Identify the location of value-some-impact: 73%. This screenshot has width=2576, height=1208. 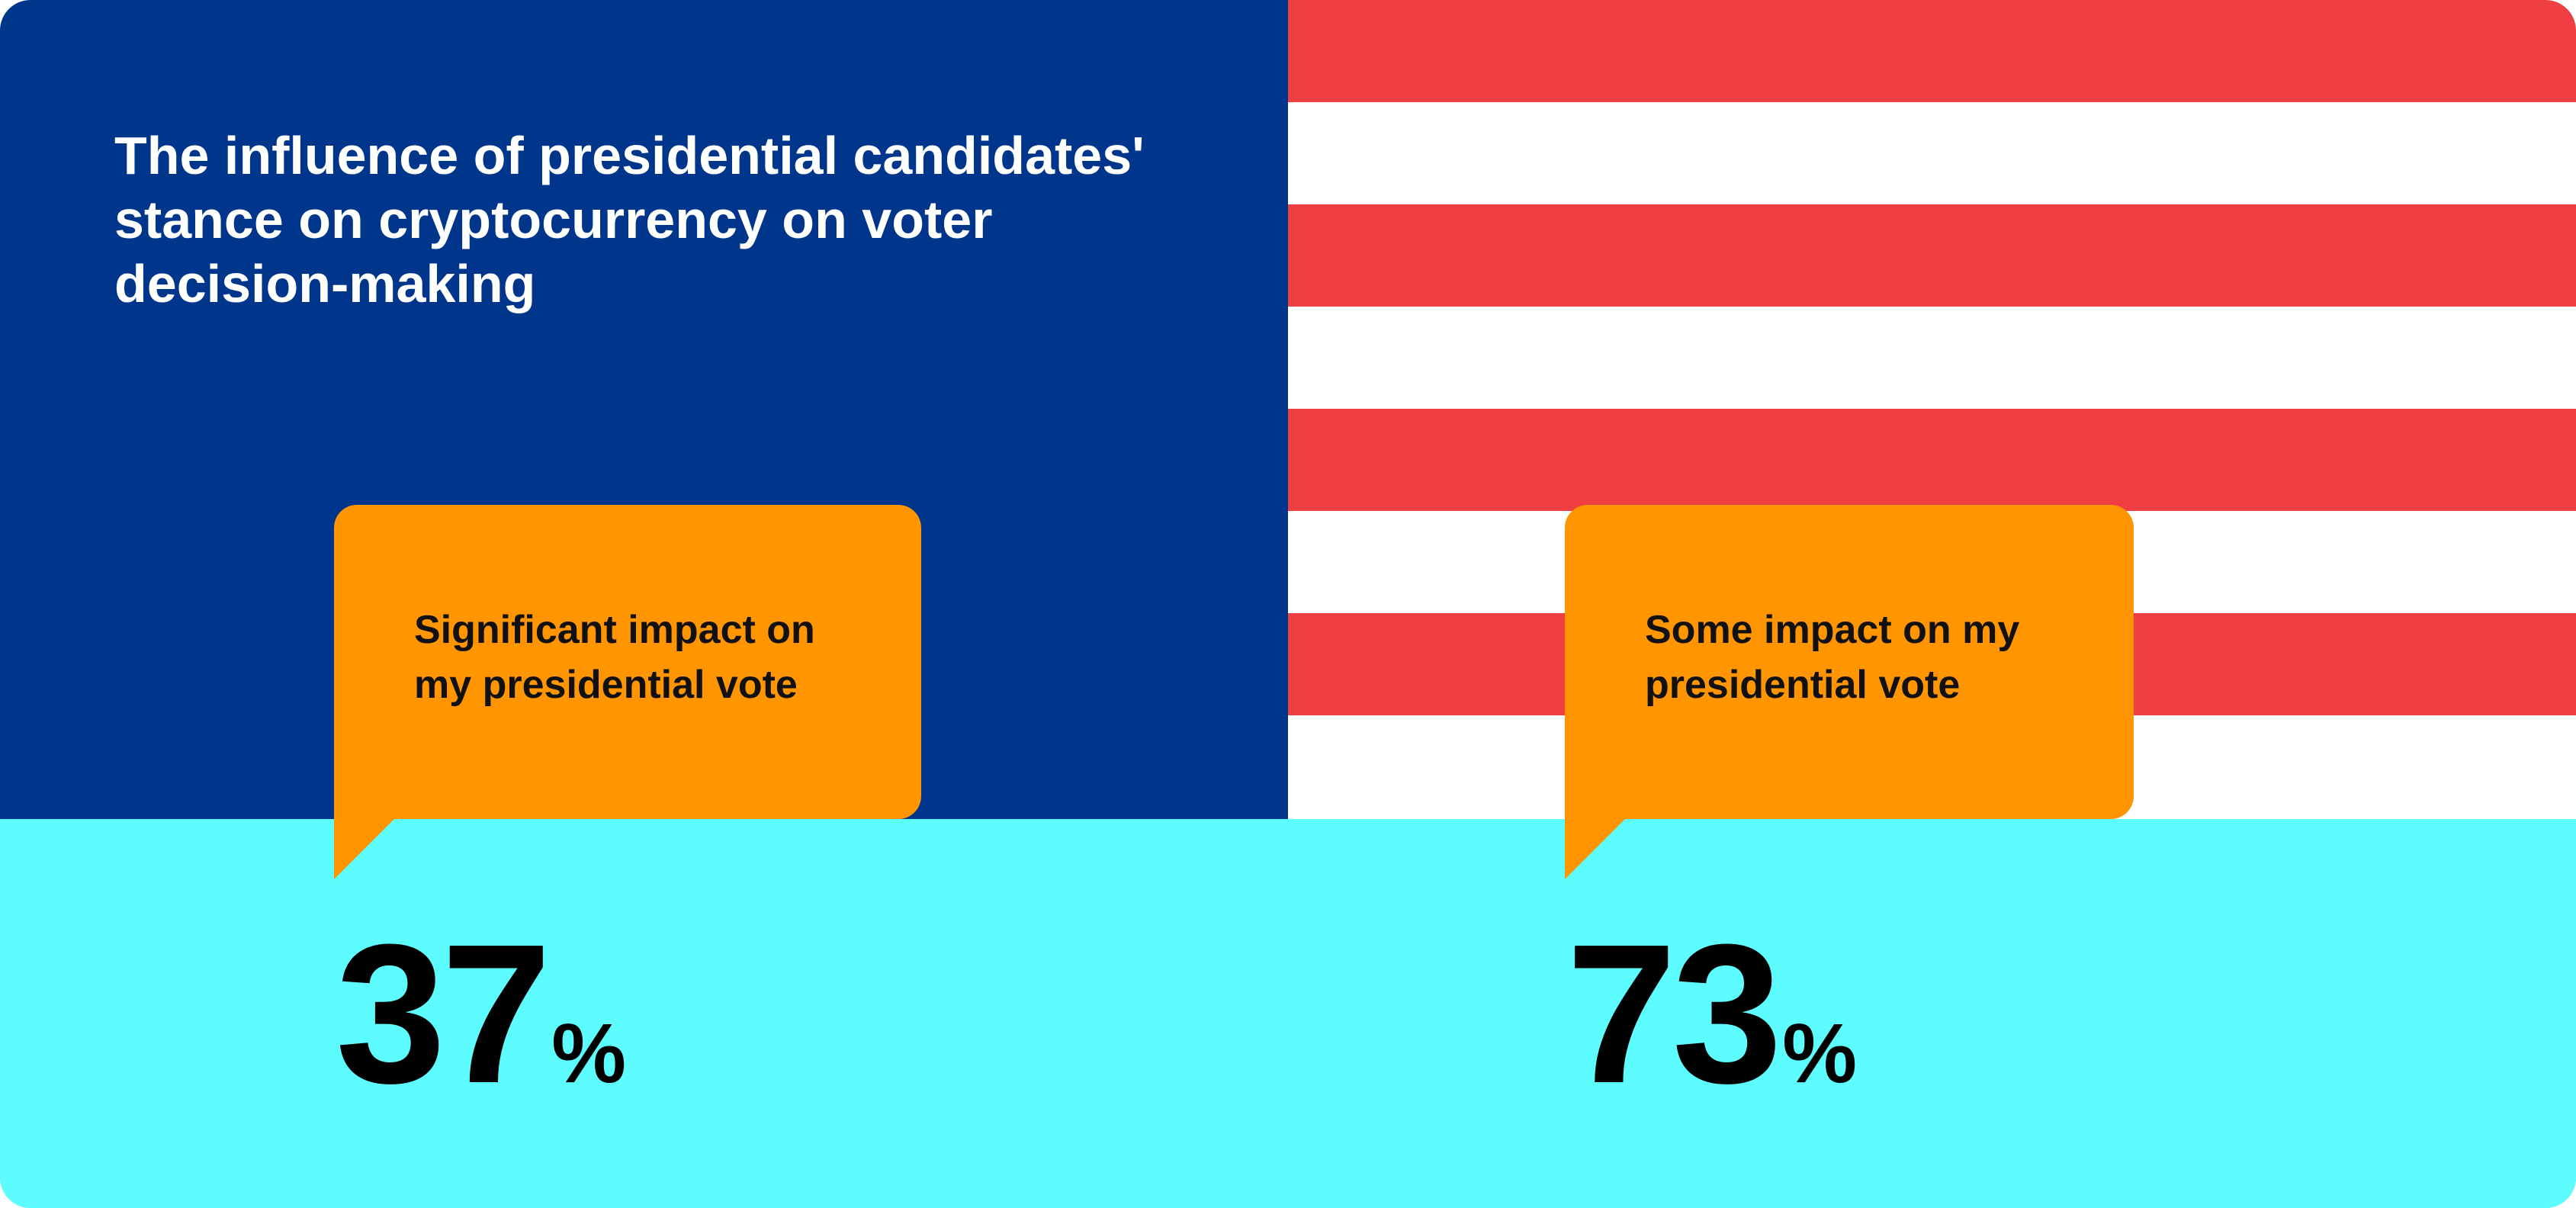
(1711, 1014).